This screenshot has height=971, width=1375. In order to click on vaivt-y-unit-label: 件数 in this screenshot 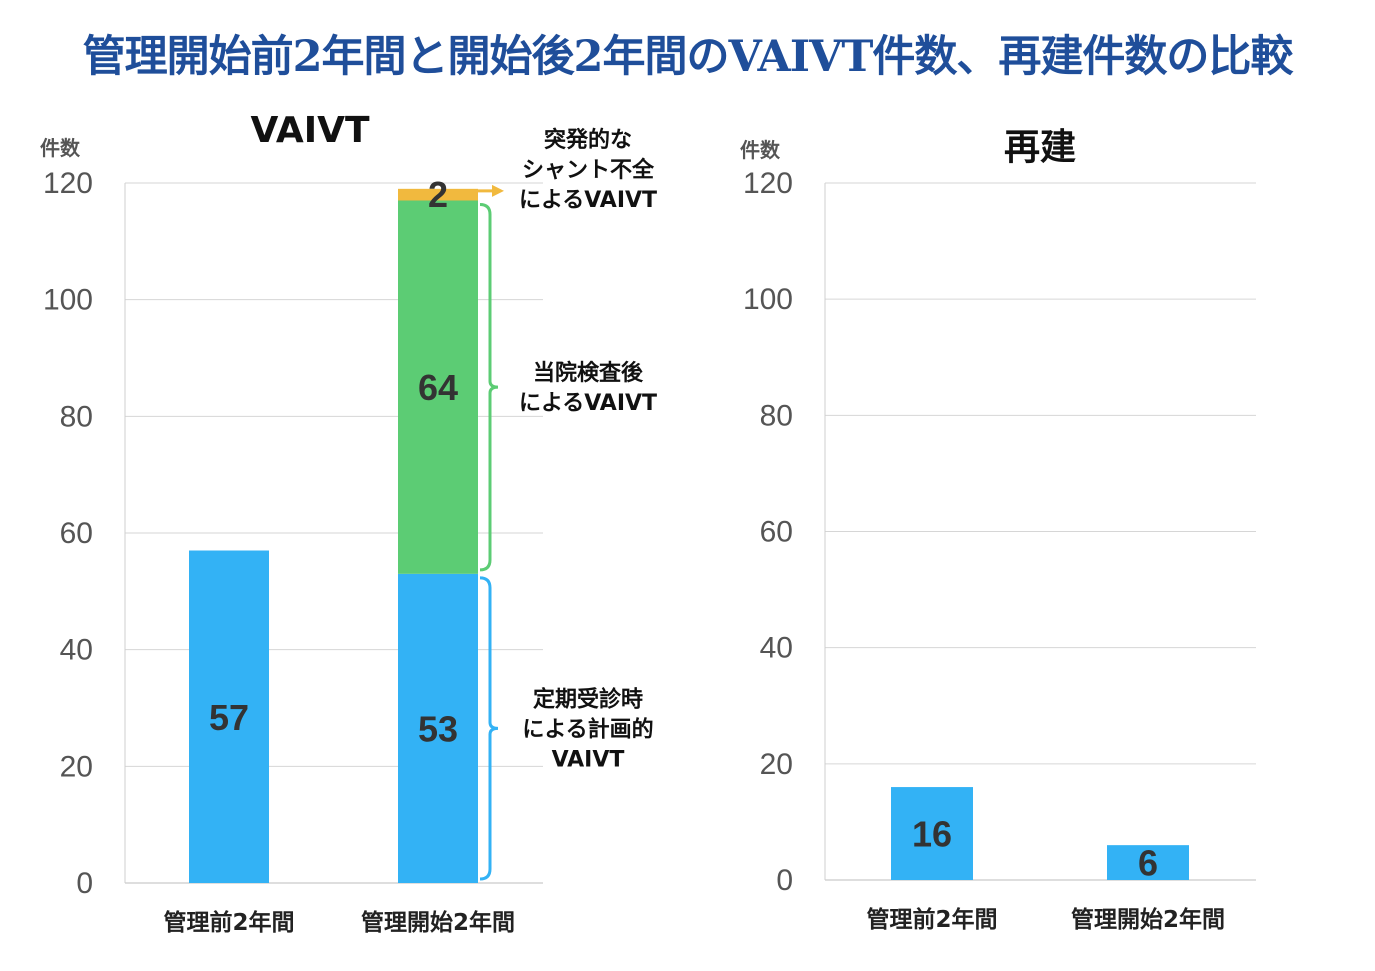, I will do `click(60, 148)`.